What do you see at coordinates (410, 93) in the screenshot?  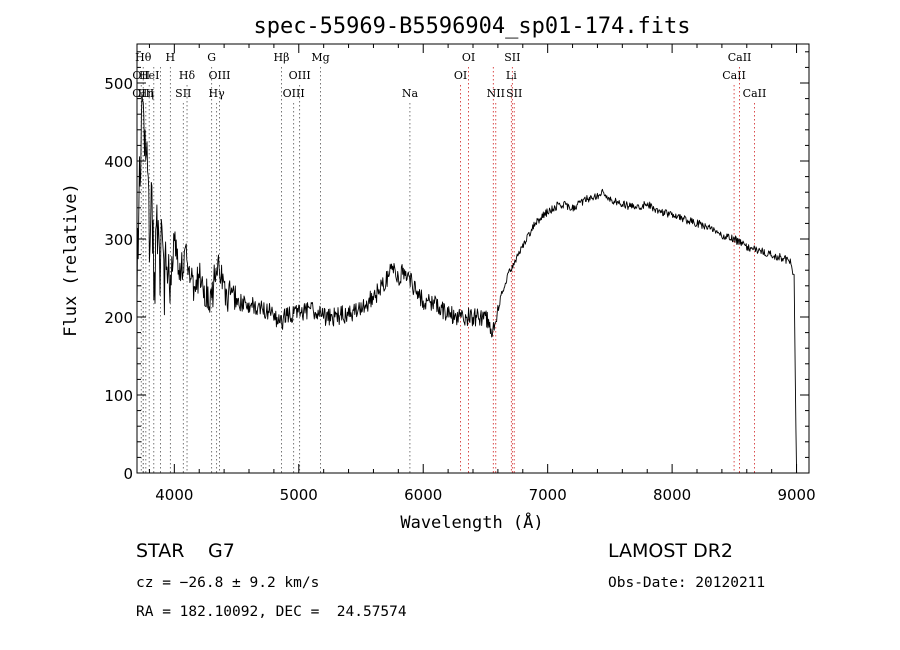 I see `line-marker-label: Na` at bounding box center [410, 93].